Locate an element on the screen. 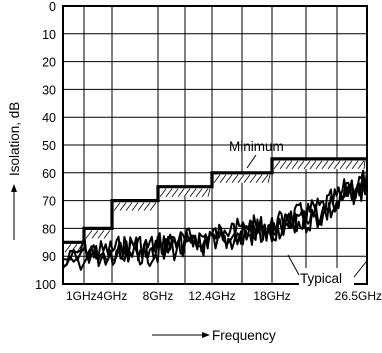  x-tick-label: 18GHz is located at coordinates (271, 296).